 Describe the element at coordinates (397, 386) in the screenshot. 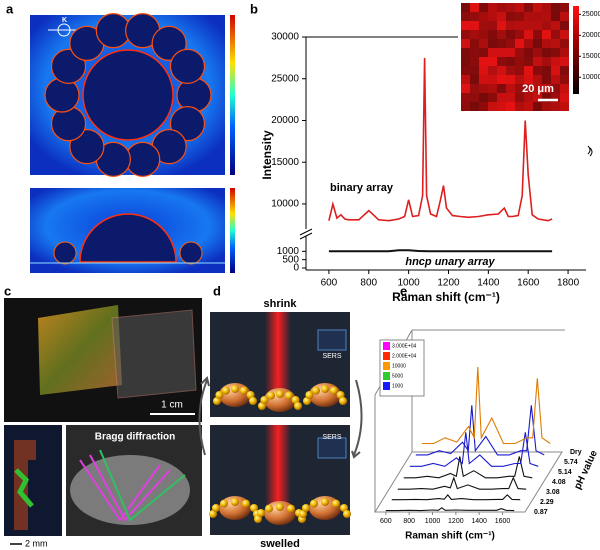

I see `legend-label: 1000` at that location.